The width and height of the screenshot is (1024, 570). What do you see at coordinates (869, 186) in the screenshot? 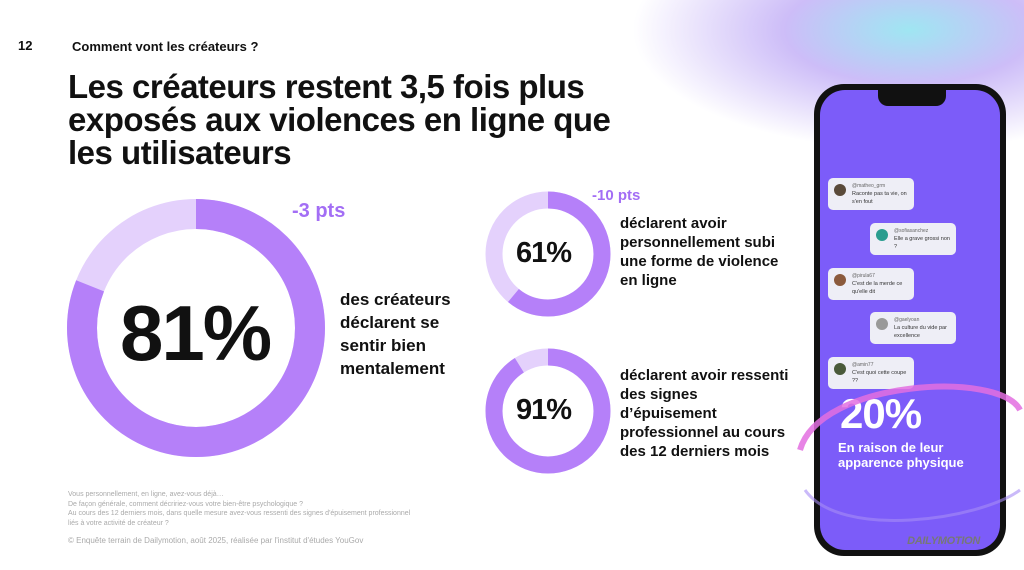
I see `handle: @matheo_grm` at bounding box center [869, 186].